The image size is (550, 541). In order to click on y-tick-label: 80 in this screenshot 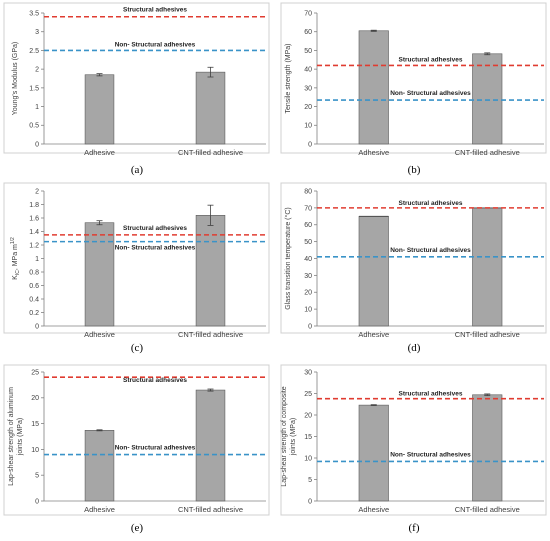, I will do `click(308, 191)`.